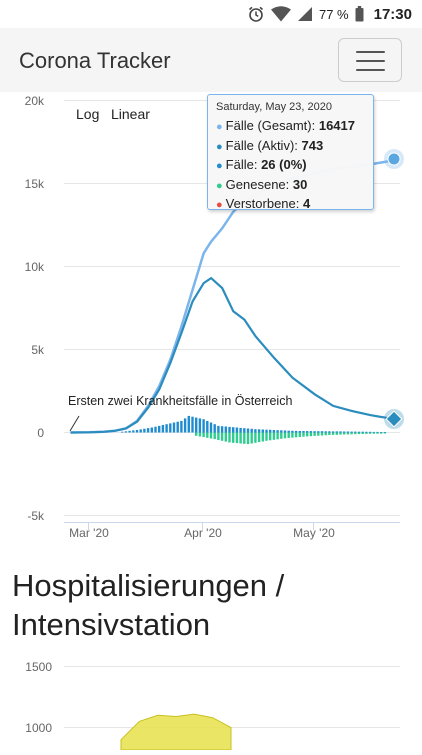 This screenshot has width=422, height=755. Describe the element at coordinates (211, 700) in the screenshot. I see `hospitalization-chart: 1500 1000` at that location.